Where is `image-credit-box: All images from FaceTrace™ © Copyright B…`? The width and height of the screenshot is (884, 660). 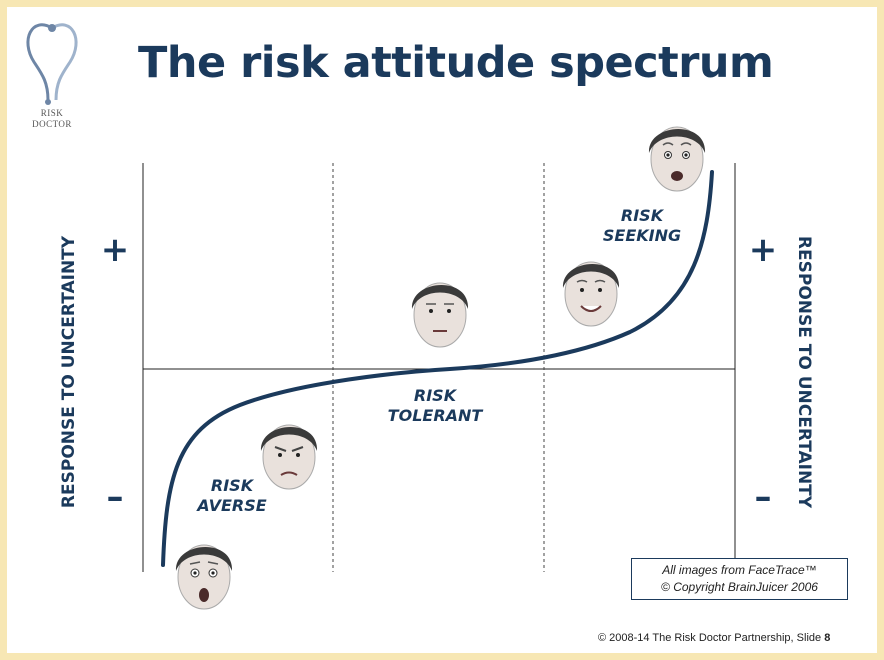
image-credit-box: All images from FaceTrace™ © Copyright B… is located at coordinates (739, 579).